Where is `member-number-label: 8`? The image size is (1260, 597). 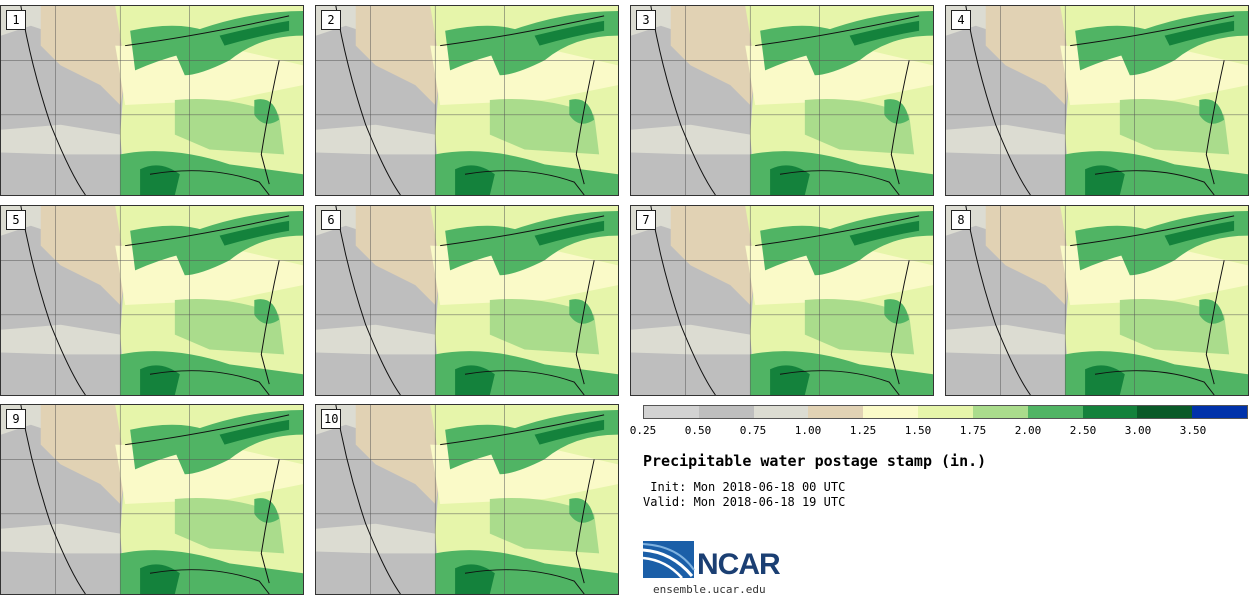 member-number-label: 8 is located at coordinates (961, 220).